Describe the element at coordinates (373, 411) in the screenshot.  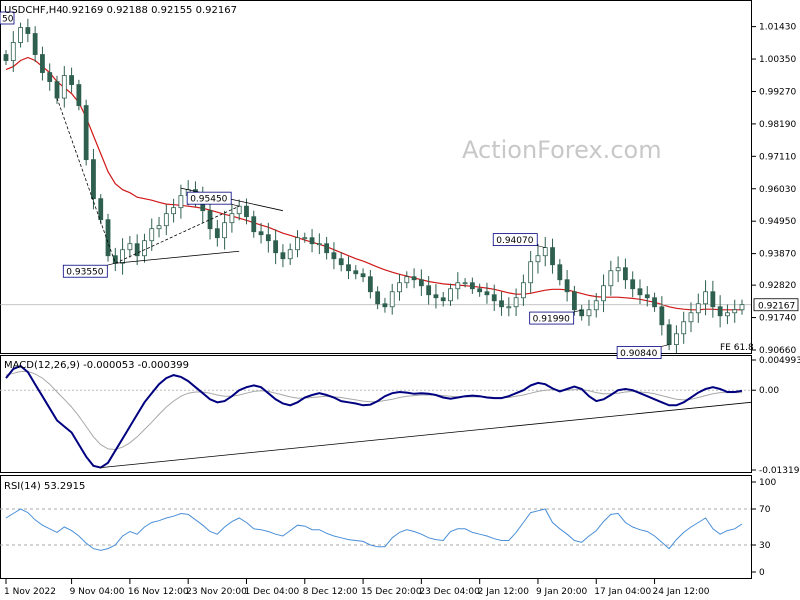
I see `macd-signal-line` at that location.